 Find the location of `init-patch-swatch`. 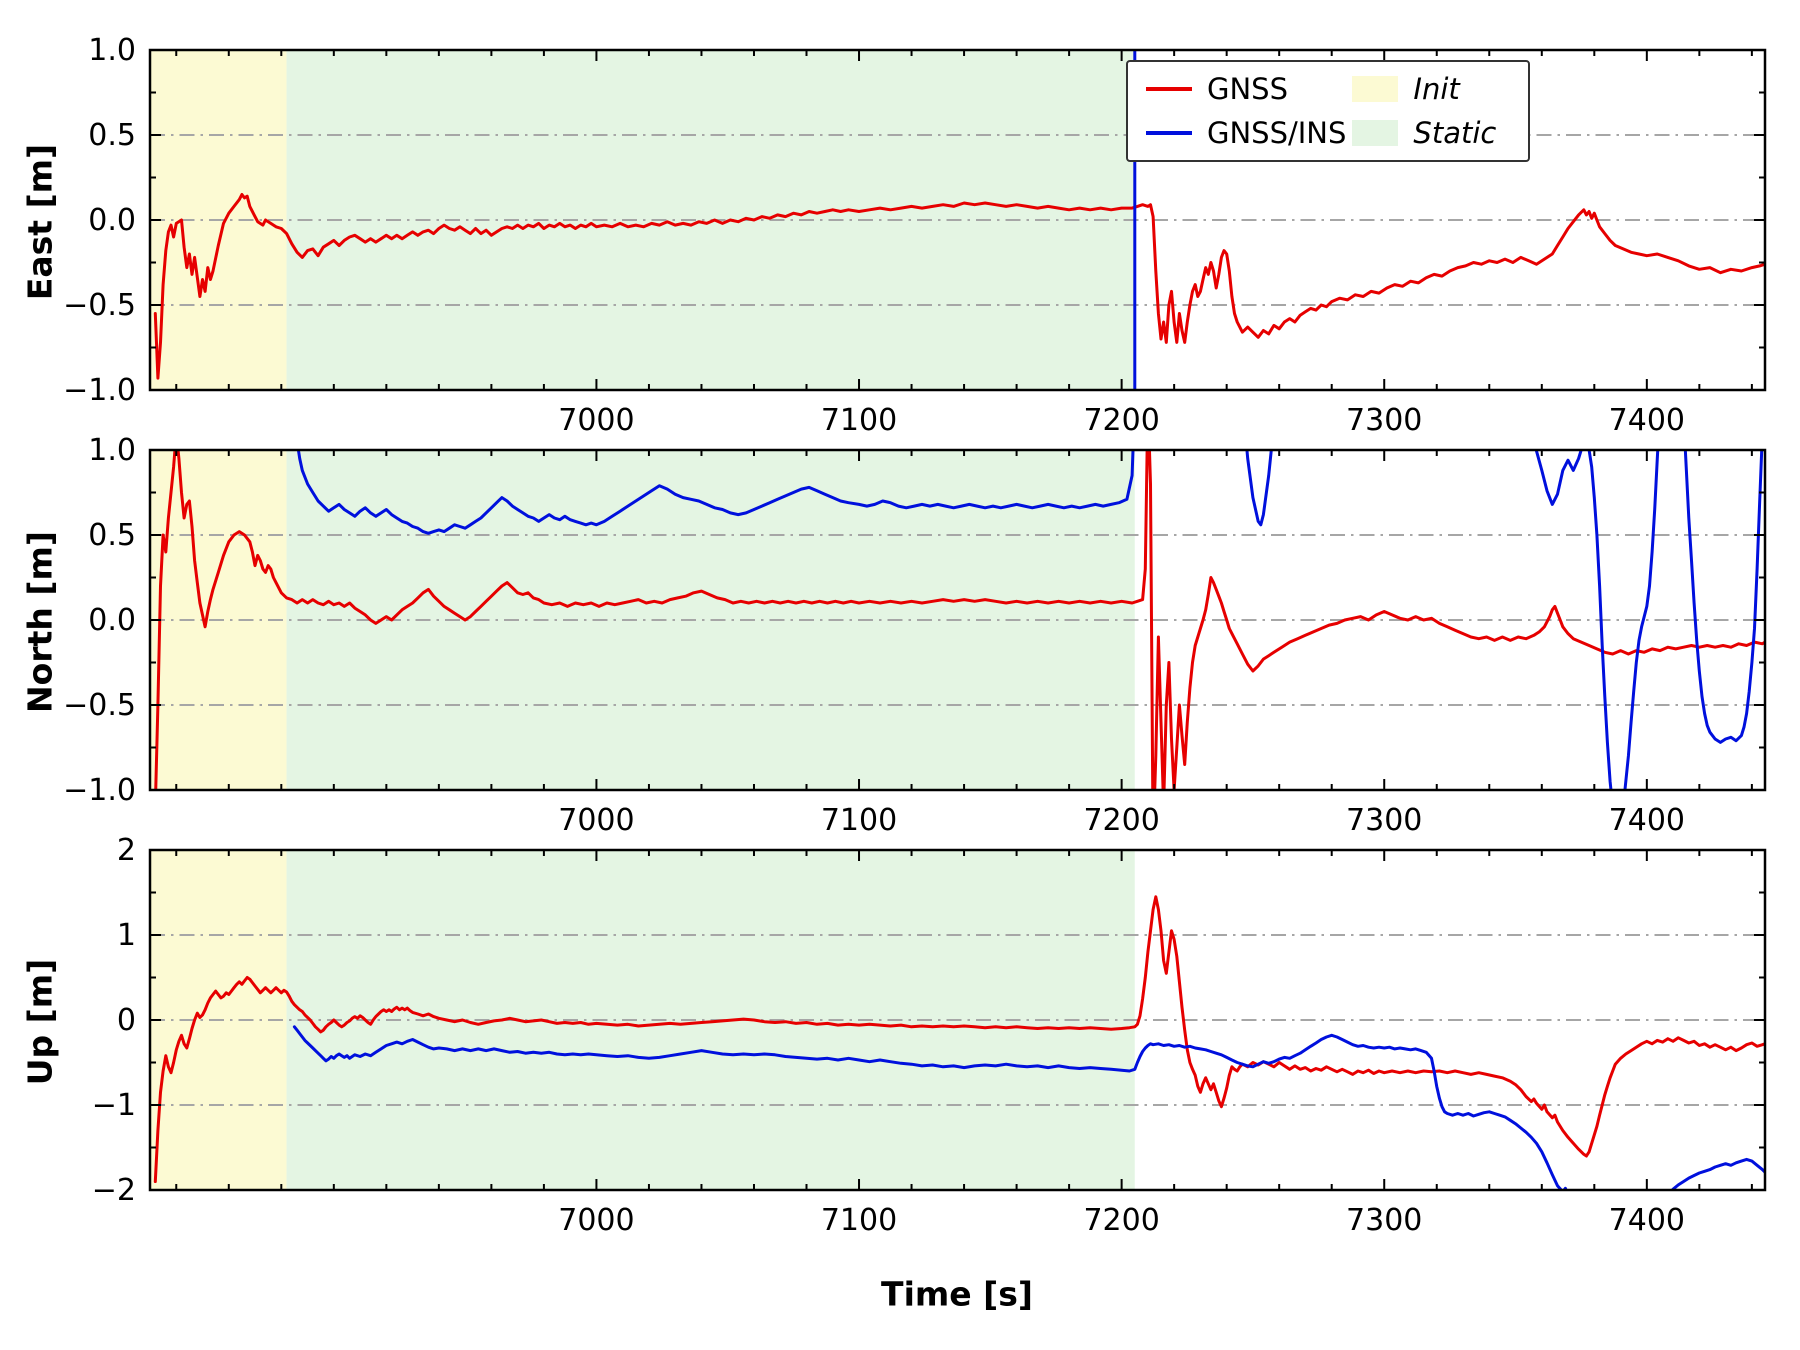

init-patch-swatch is located at coordinates (1375, 89).